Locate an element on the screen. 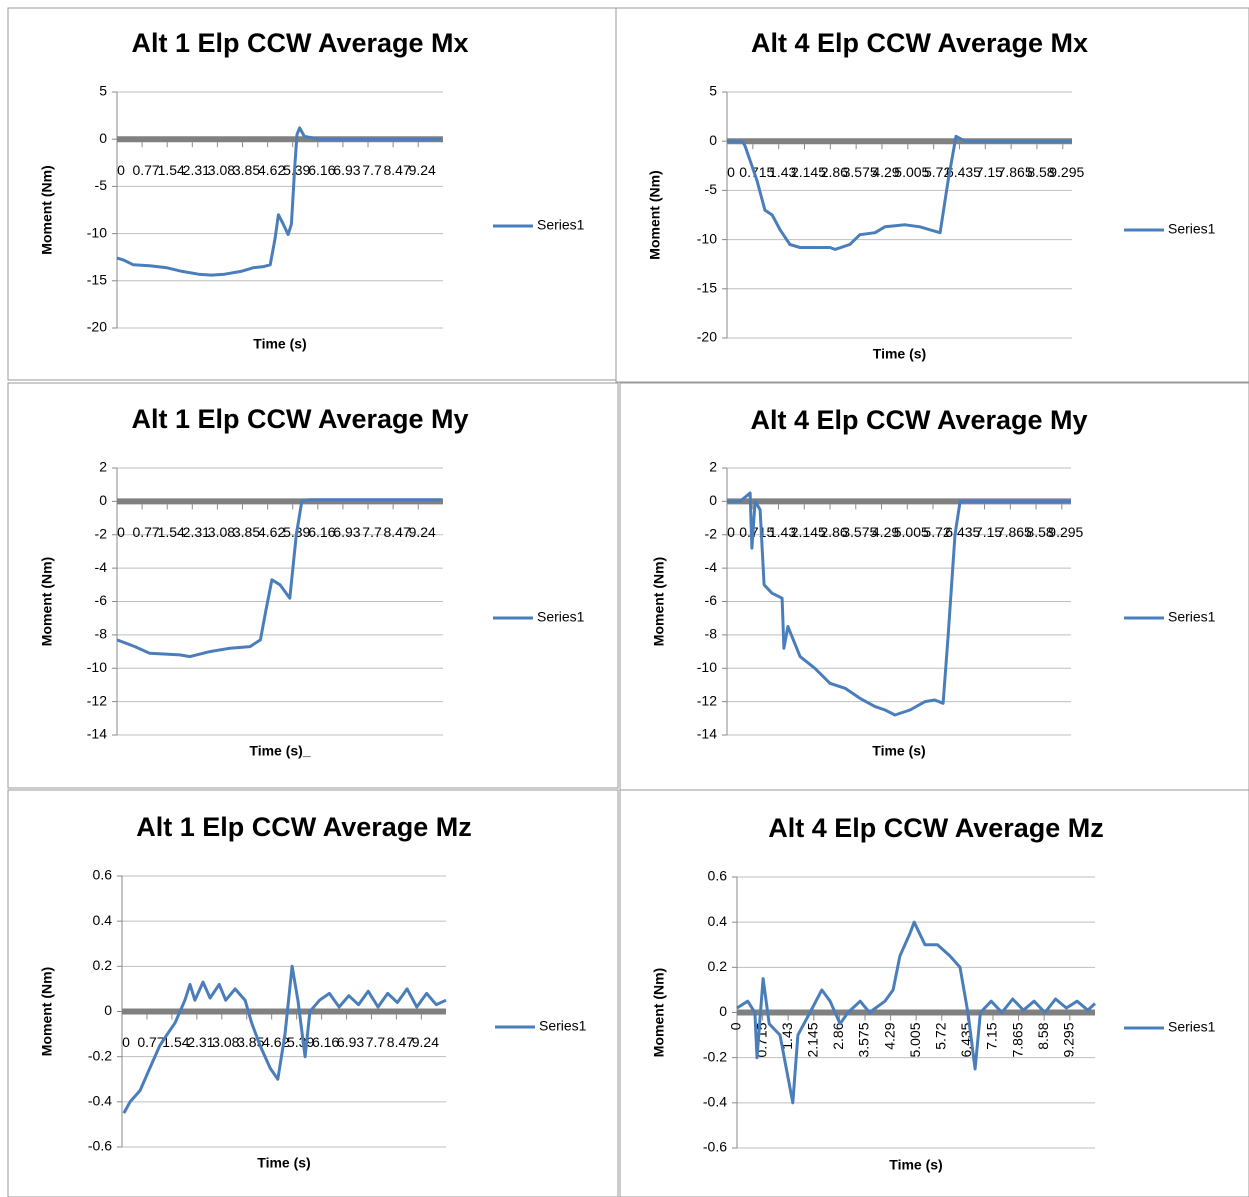 The width and height of the screenshot is (1249, 1197). x-tick-label: 9.295 is located at coordinates (1068, 1039).